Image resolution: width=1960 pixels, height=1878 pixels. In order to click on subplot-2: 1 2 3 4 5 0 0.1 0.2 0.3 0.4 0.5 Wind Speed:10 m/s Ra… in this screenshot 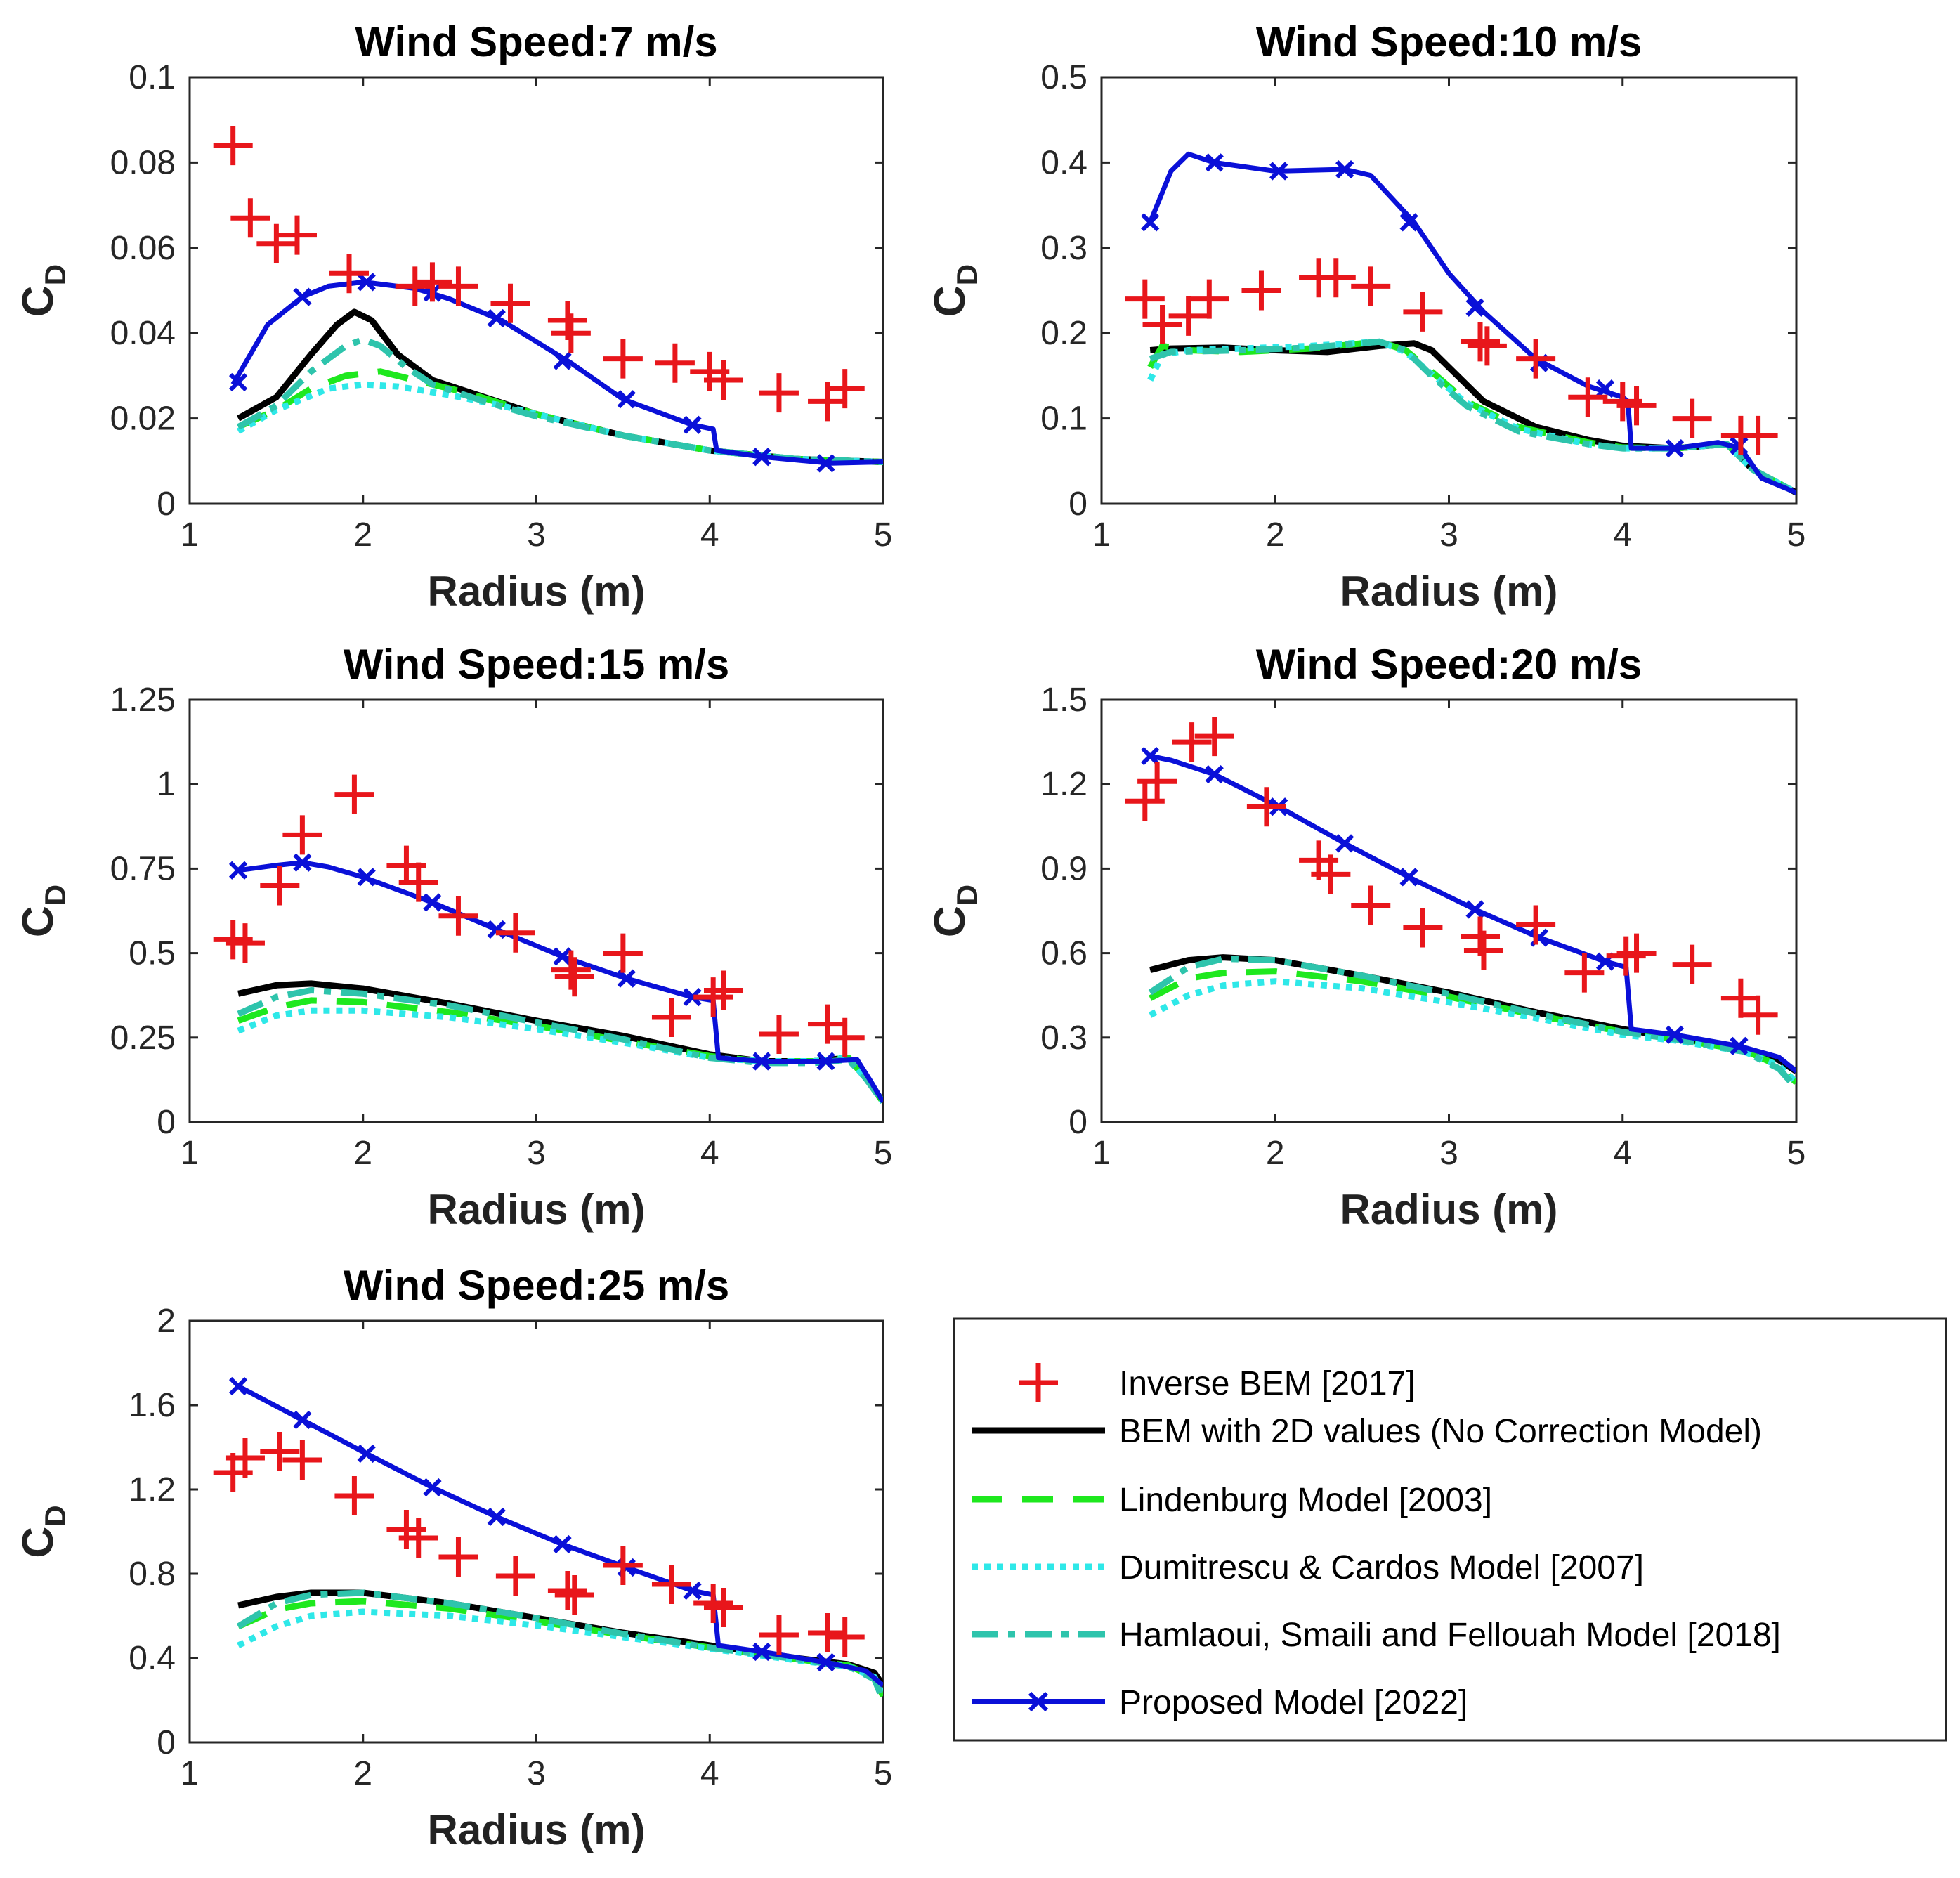, I will do `click(1365, 316)`.